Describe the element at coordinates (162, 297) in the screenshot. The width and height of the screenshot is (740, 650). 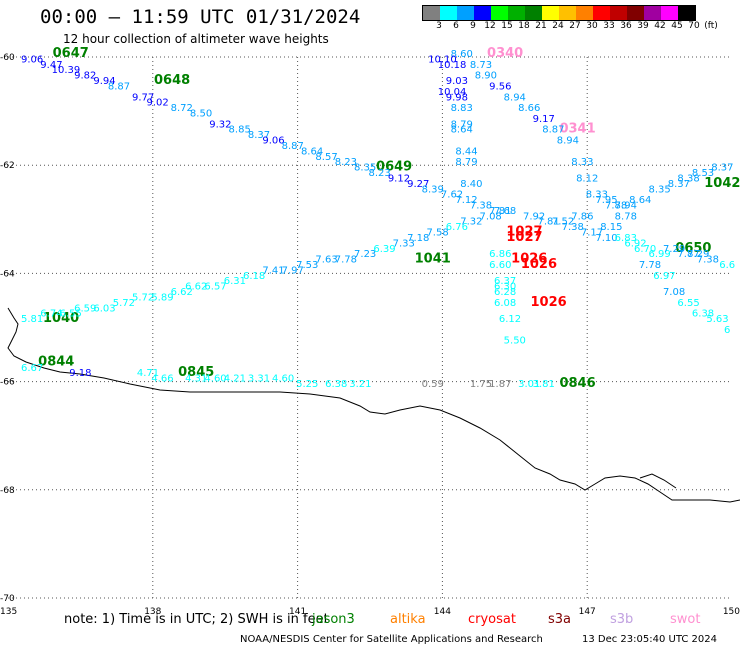
I see `wave-height-value: 5.89` at that location.